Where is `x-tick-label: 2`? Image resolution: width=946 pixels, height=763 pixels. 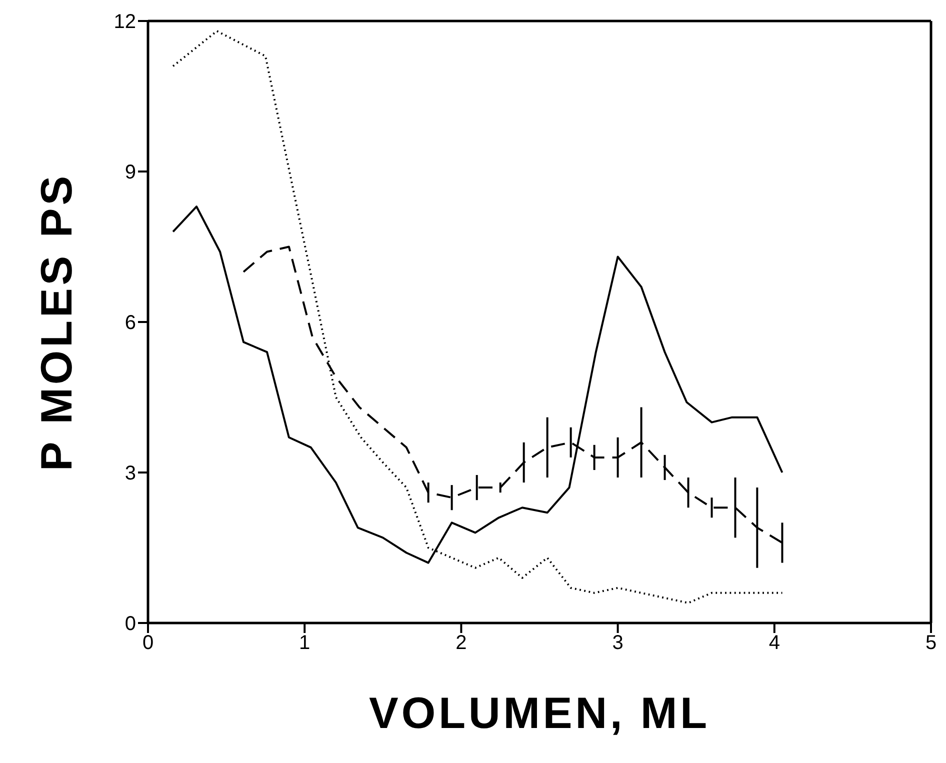
x-tick-label: 2 is located at coordinates (461, 643).